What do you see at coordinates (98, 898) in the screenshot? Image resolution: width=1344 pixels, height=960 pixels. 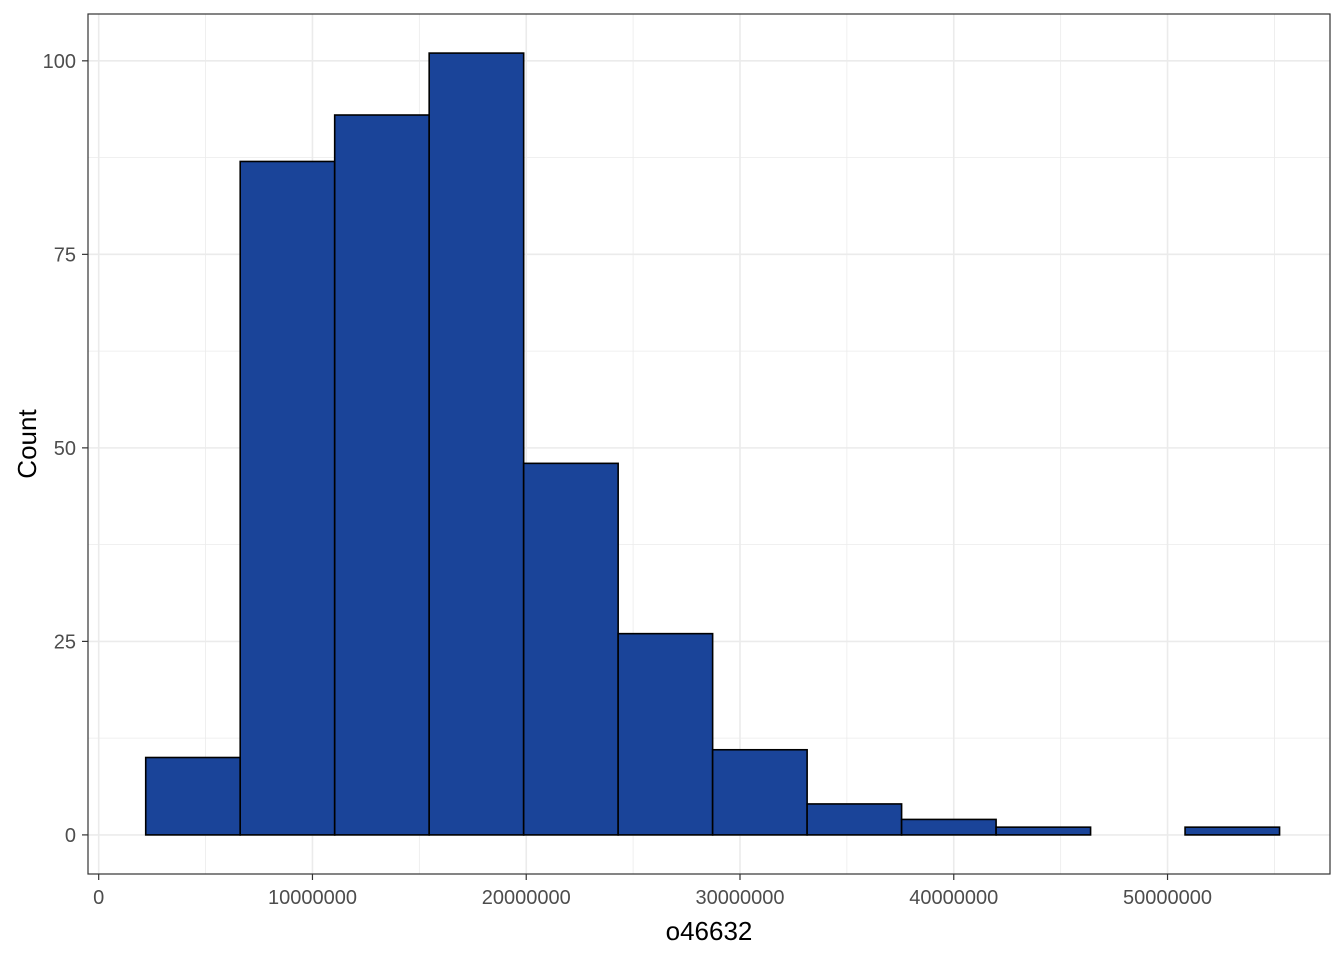 I see `x-tick-label: 0` at bounding box center [98, 898].